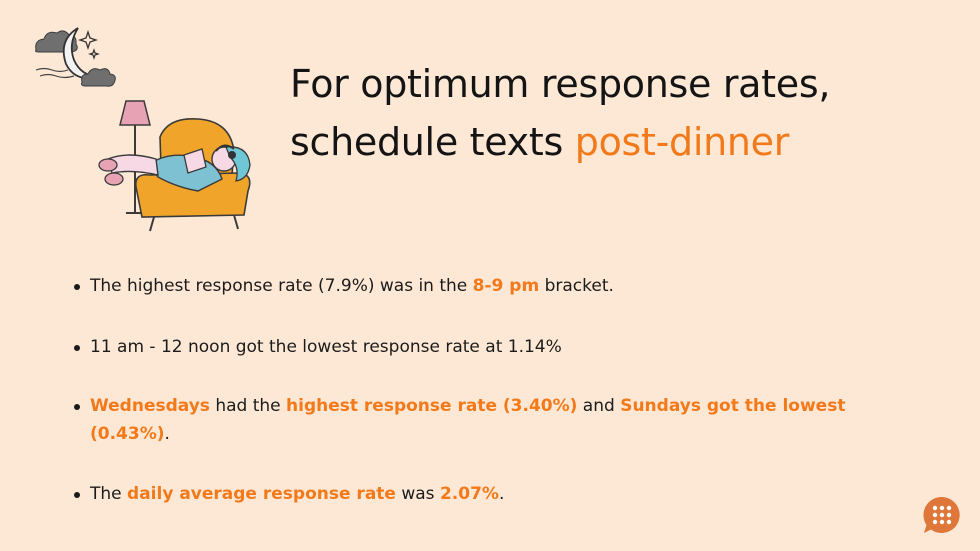 This screenshot has height=551, width=980. Describe the element at coordinates (941, 514) in the screenshot. I see `chat-bubble-logo-icon` at that location.